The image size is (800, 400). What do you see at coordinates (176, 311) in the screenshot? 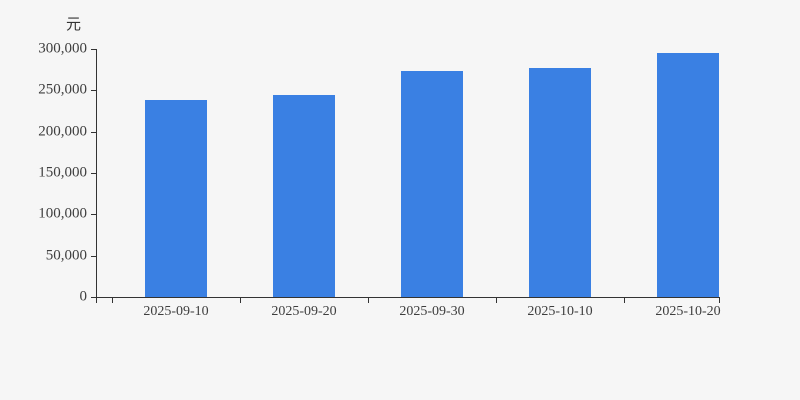
I see `x-axis-tick-label: 2025-09-10` at bounding box center [176, 311].